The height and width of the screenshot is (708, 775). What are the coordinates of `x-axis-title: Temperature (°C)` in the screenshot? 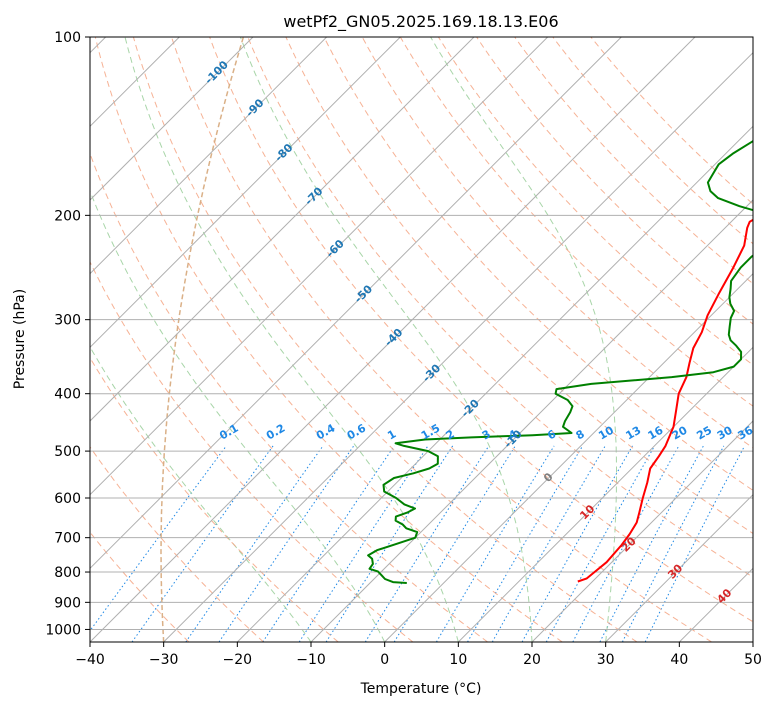 It's located at (421, 689).